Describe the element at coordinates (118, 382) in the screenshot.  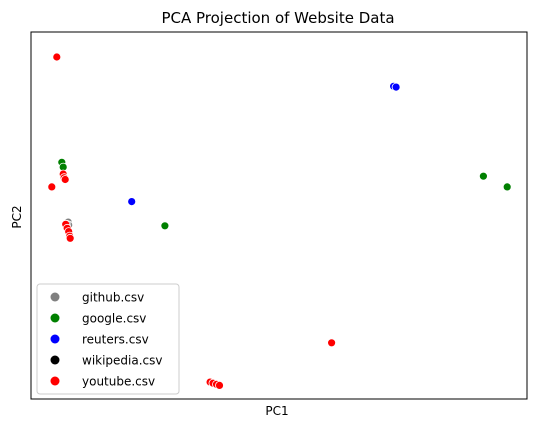
I see `legend-label-youtube: youtube.csv` at that location.